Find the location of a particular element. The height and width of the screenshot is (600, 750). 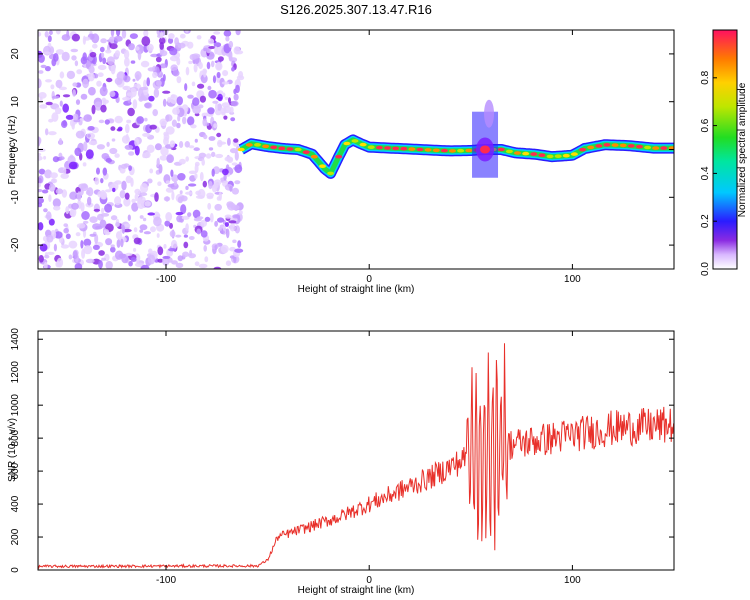

snr-y-tick-label: 800 is located at coordinates (15, 437).